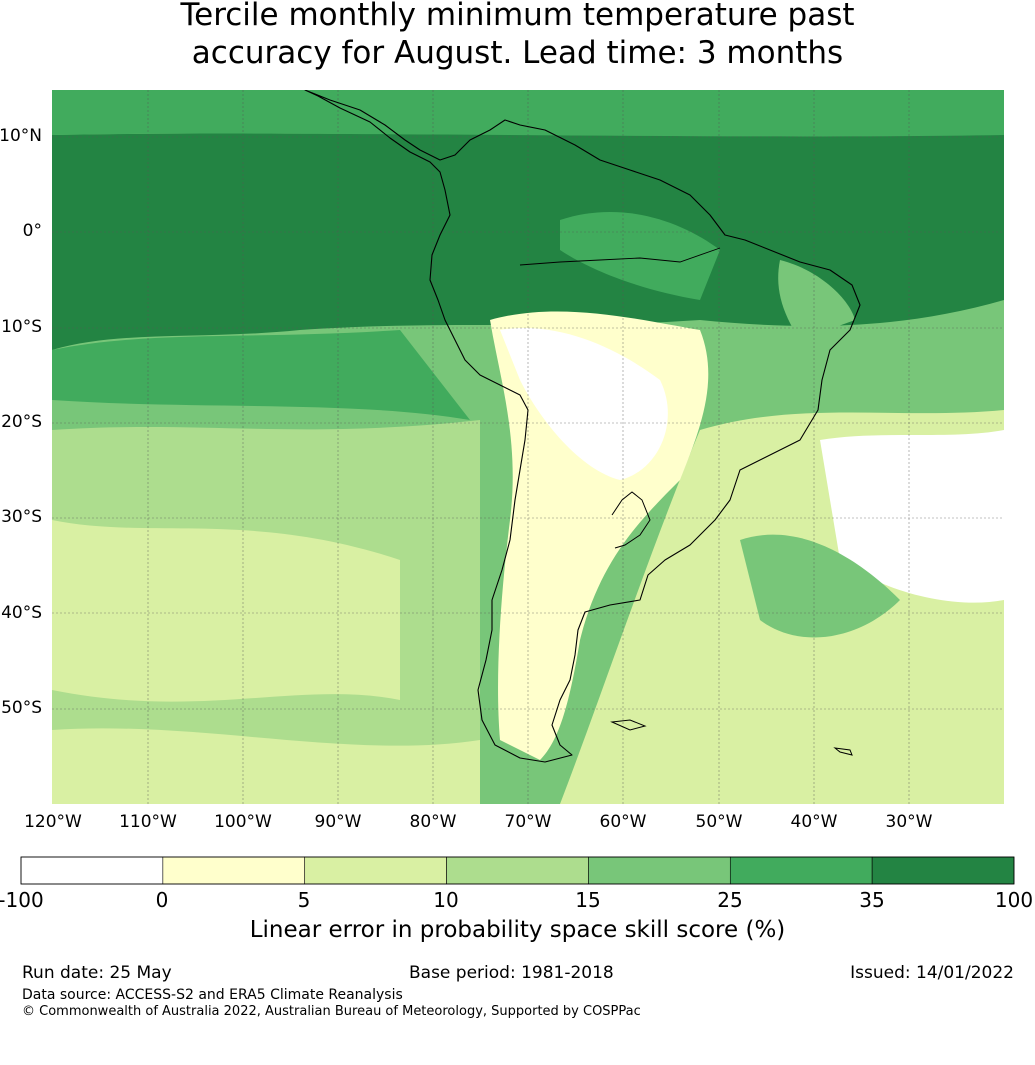 The image size is (1035, 1065). What do you see at coordinates (628, 725) in the screenshot?
I see `falkland-islands` at bounding box center [628, 725].